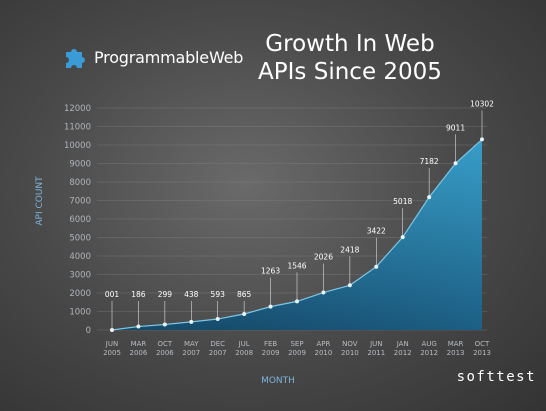 The width and height of the screenshot is (546, 411). Describe the element at coordinates (80, 183) in the screenshot. I see `y-tick-label: 8000` at that location.